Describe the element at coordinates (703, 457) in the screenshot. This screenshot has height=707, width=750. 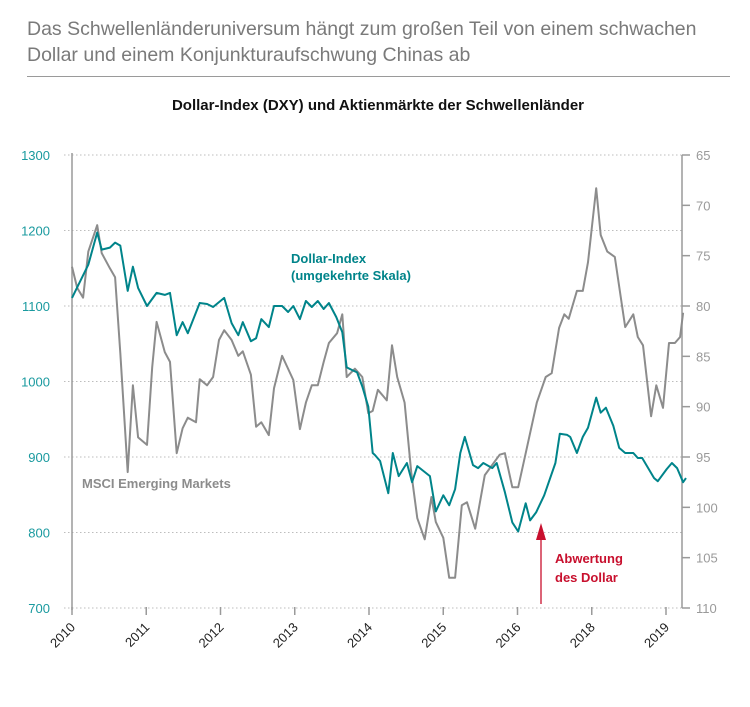
I see `right-axis-tick-label: 95` at that location.